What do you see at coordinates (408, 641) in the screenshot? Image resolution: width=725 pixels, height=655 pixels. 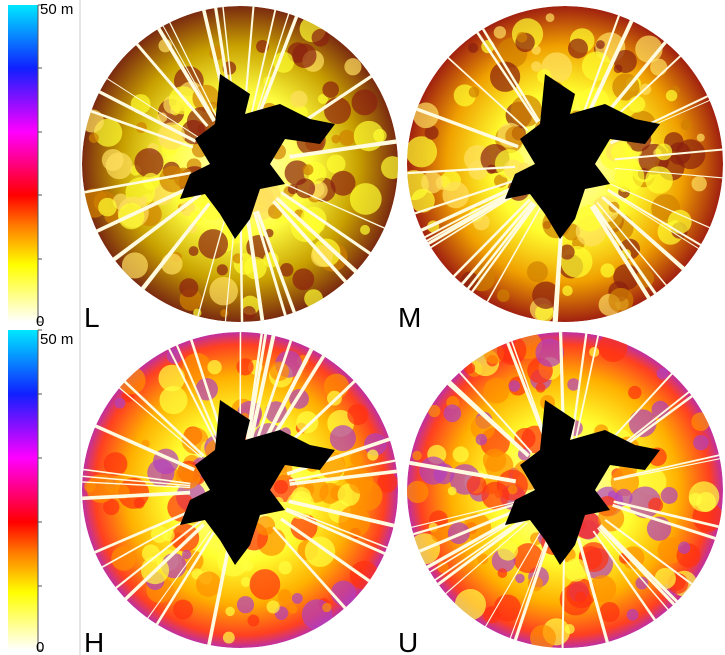 I see `panel-label: U` at bounding box center [408, 641].